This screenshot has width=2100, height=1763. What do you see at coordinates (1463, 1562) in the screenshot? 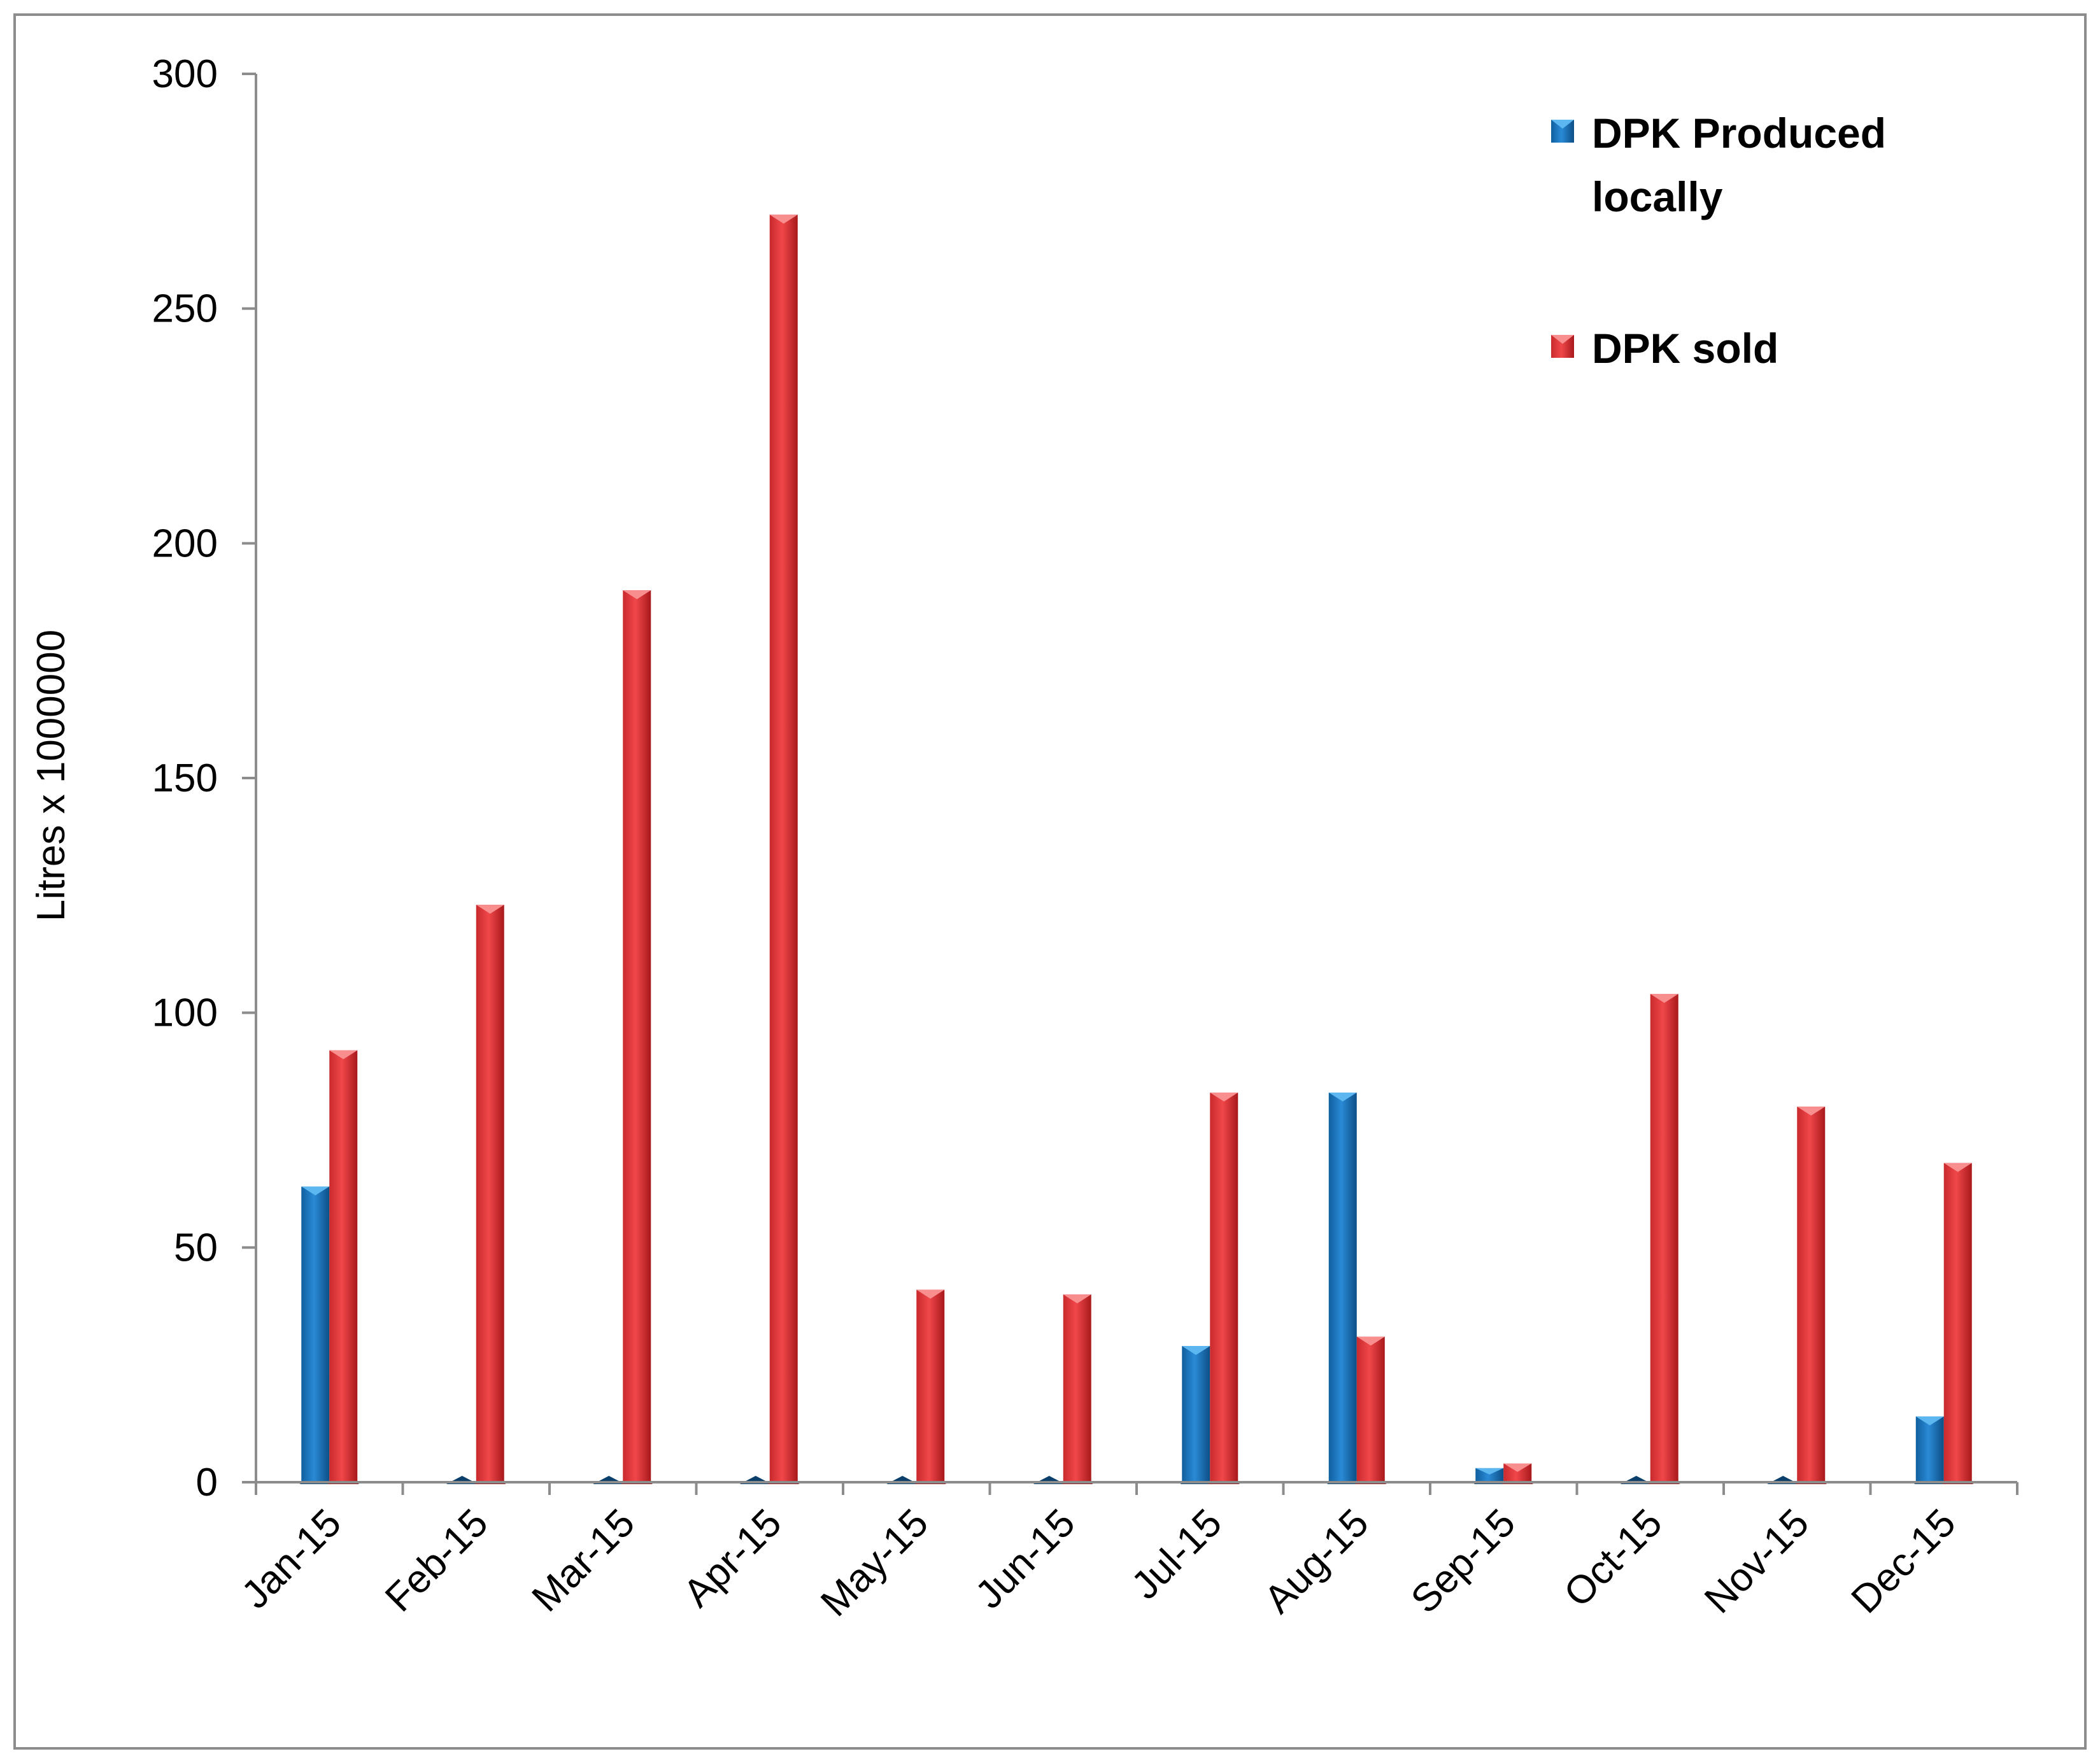
I see `x-tick-label: Sep-15` at bounding box center [1463, 1562].